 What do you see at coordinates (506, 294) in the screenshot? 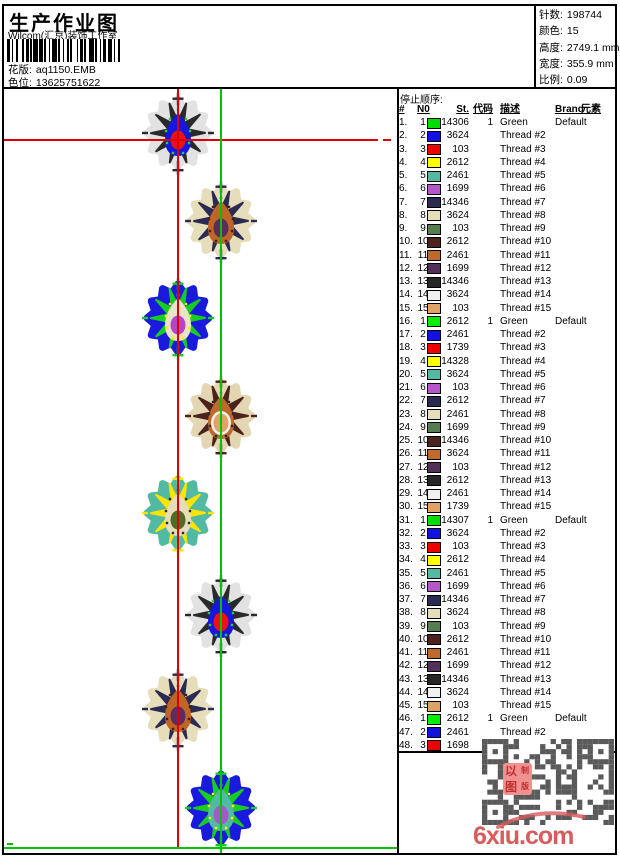
I see `table-row: 14. 14 3624 Thread #14` at bounding box center [506, 294].